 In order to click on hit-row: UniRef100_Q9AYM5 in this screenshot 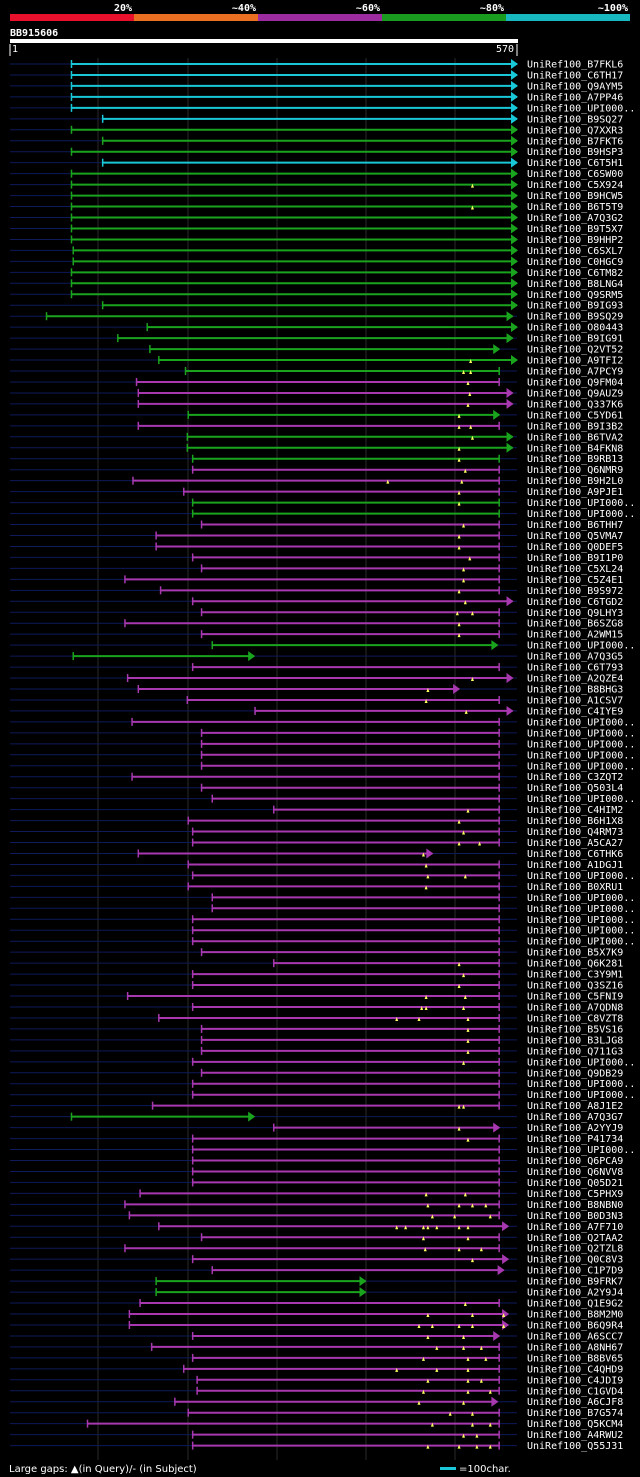, I will do `click(316, 86)`.